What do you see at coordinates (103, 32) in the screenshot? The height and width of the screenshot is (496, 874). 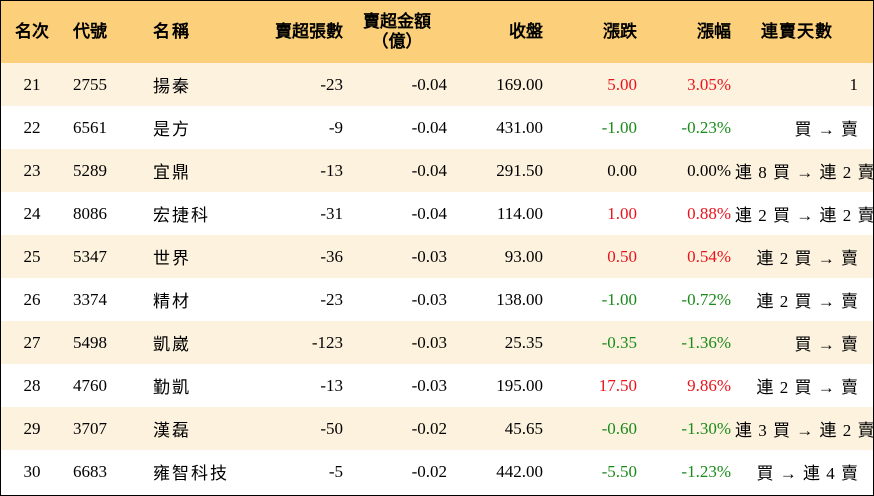 I see `header-code: 代號` at bounding box center [103, 32].